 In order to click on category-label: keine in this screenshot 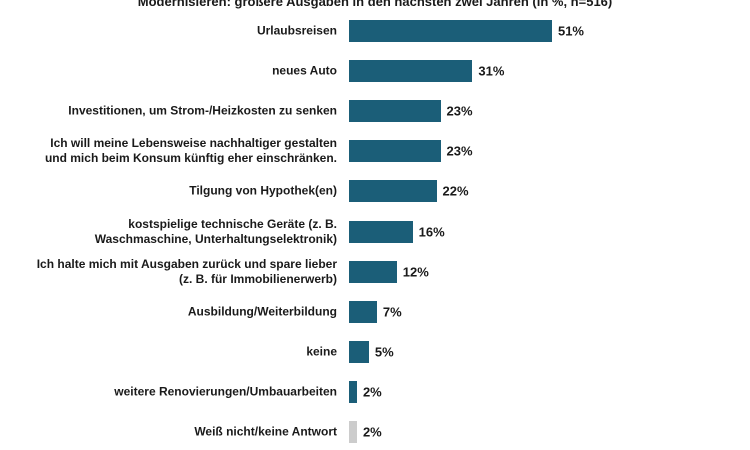, I will do `click(321, 351)`.